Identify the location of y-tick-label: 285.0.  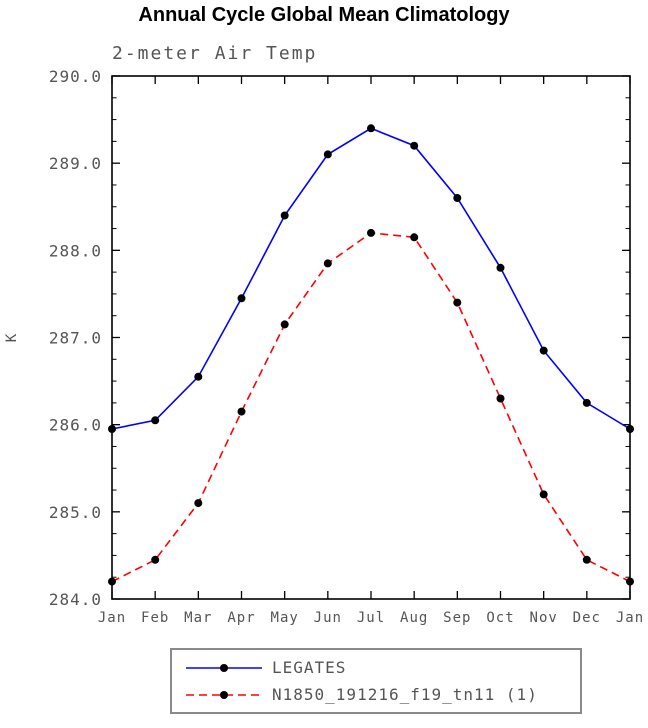
(75, 512).